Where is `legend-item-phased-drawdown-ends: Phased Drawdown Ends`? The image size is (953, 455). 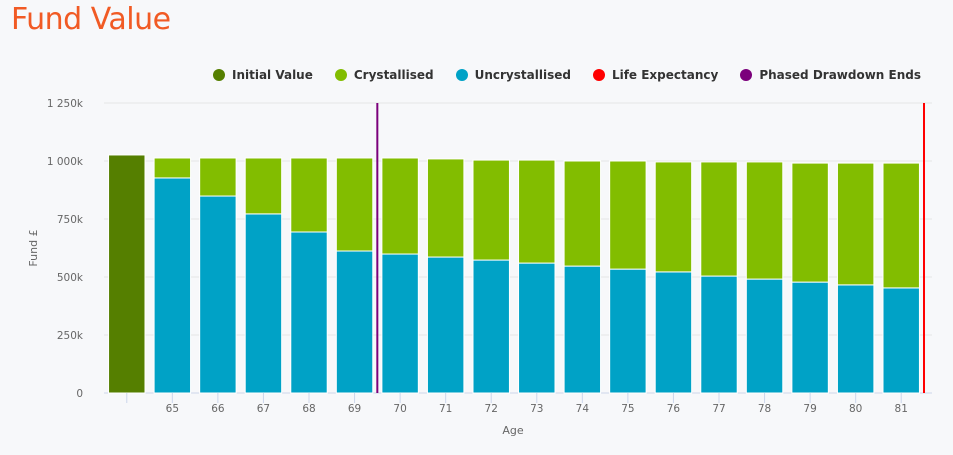
legend-item-phased-drawdown-ends: Phased Drawdown Ends is located at coordinates (830, 75).